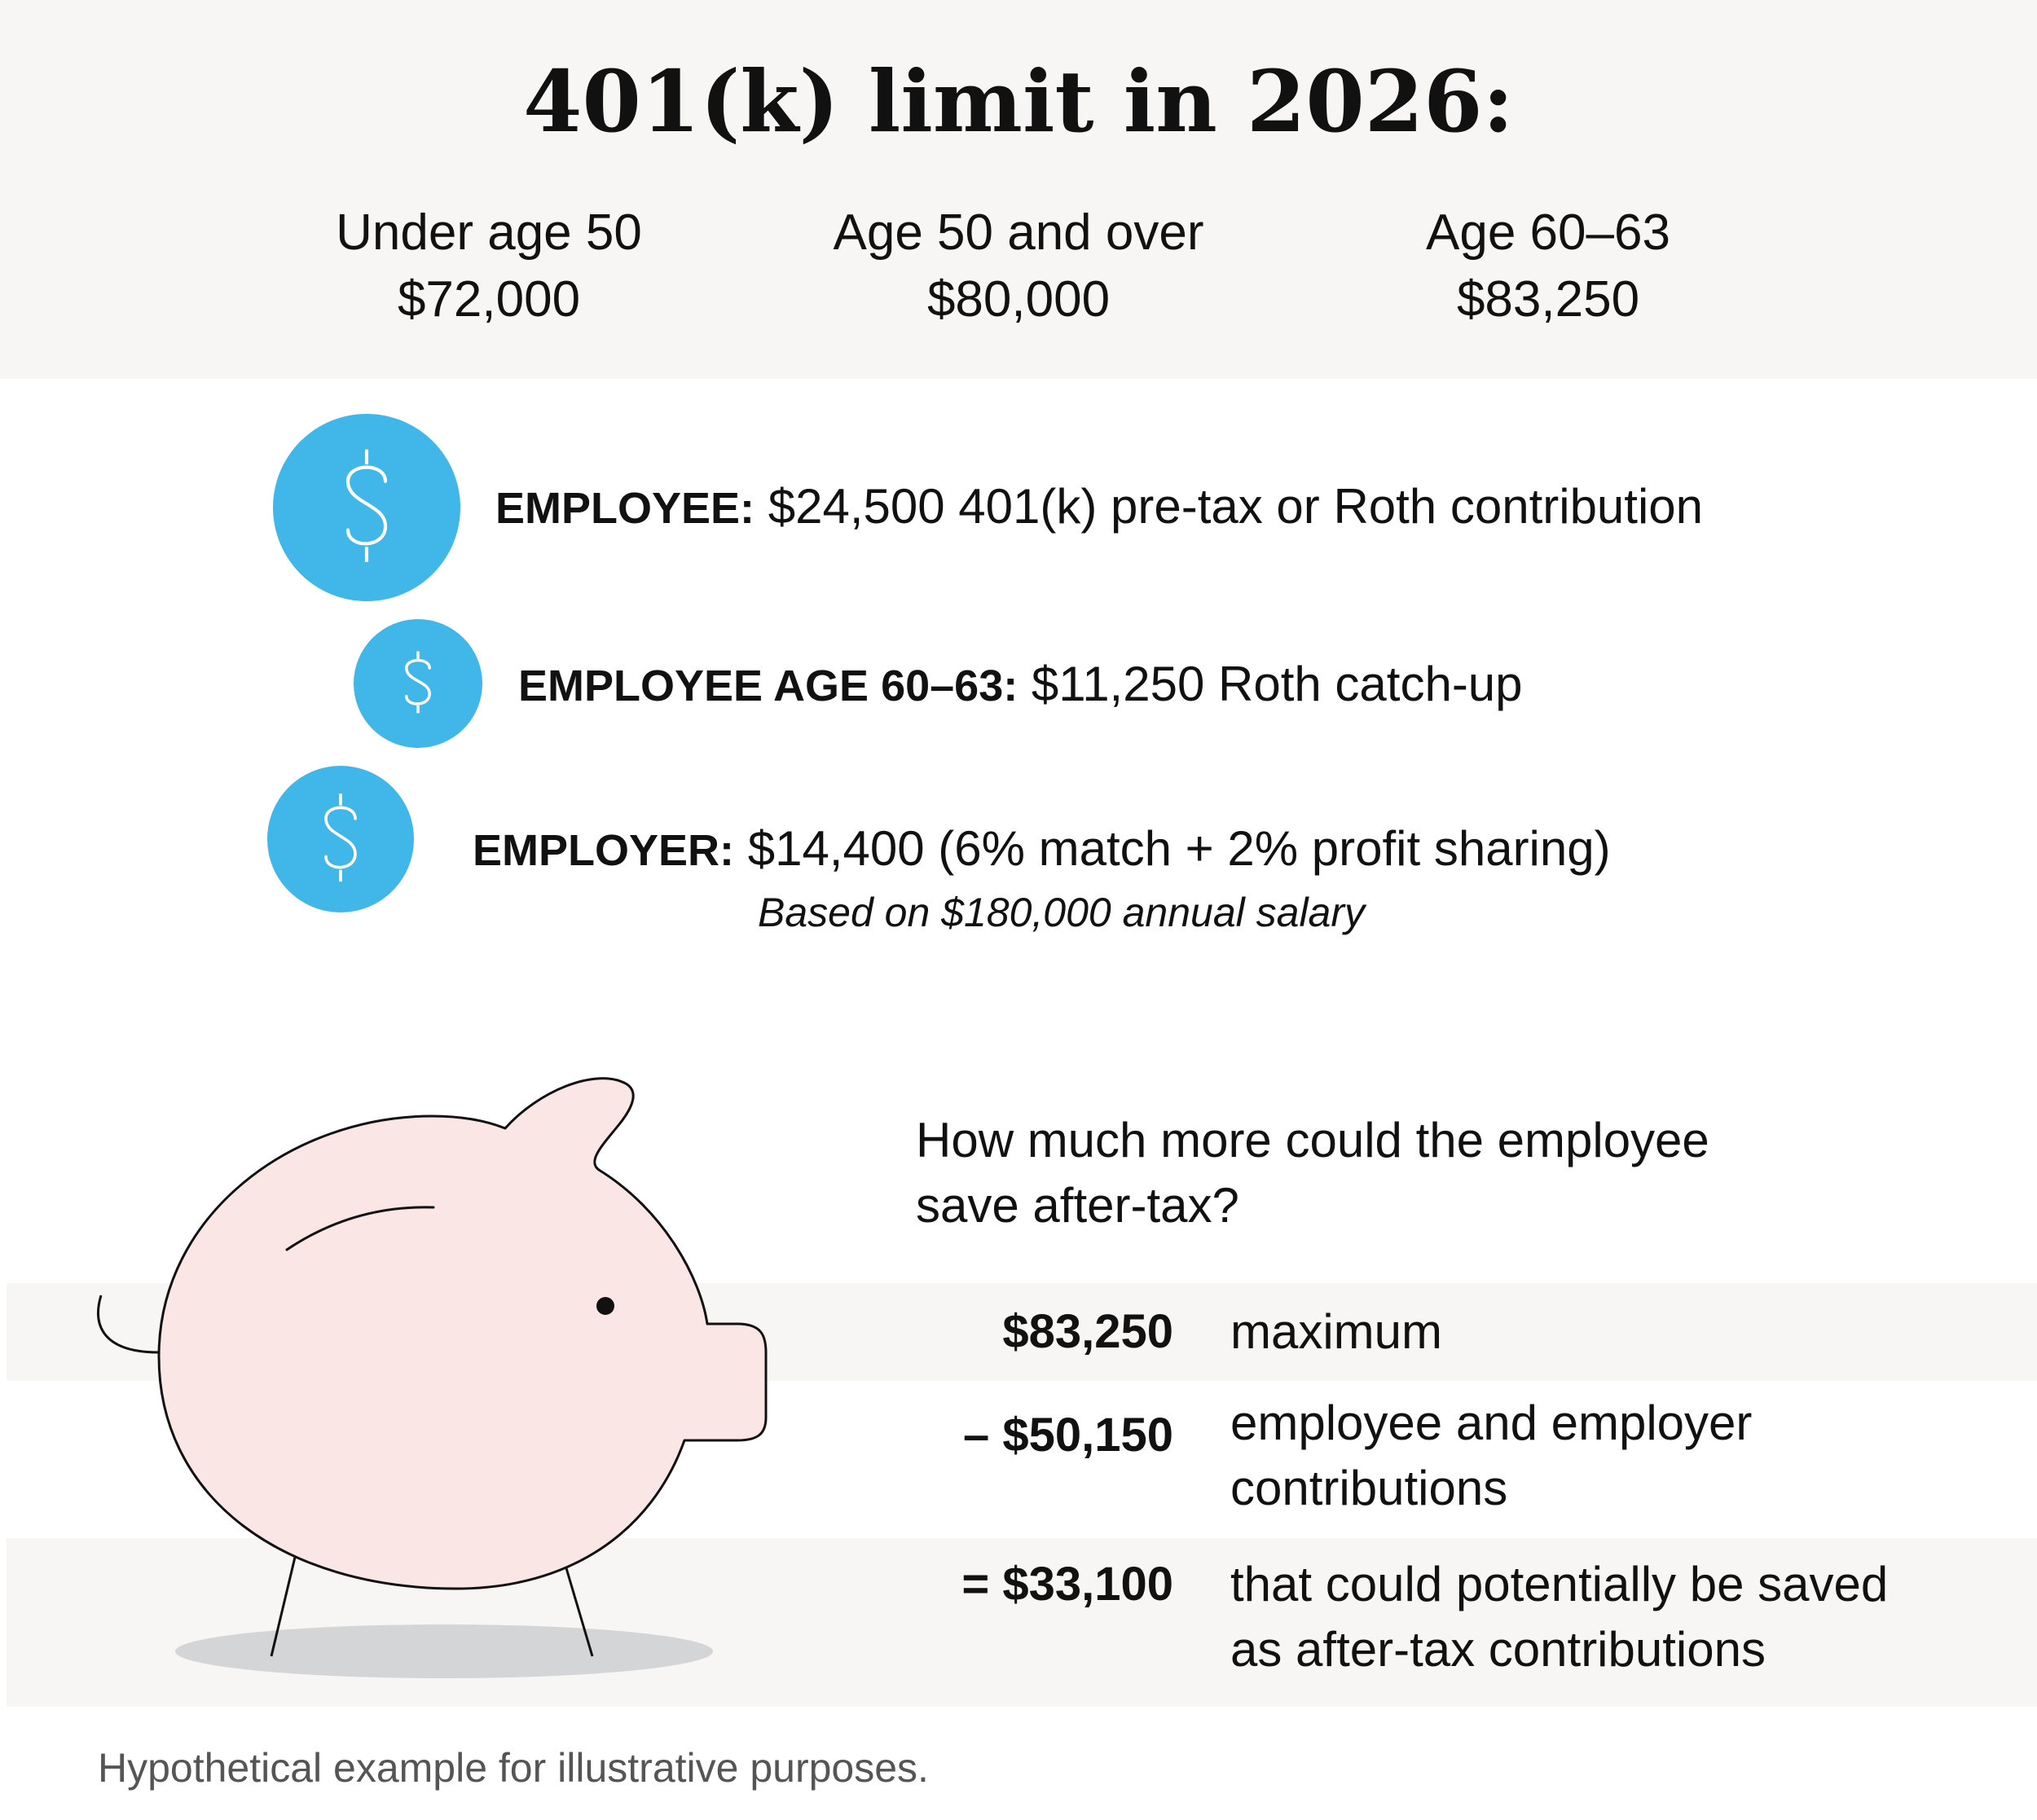 The image size is (2037, 1820). What do you see at coordinates (768, 686) in the screenshot?
I see `contribution-label: EMPLOYEE AGE 60–63:` at bounding box center [768, 686].